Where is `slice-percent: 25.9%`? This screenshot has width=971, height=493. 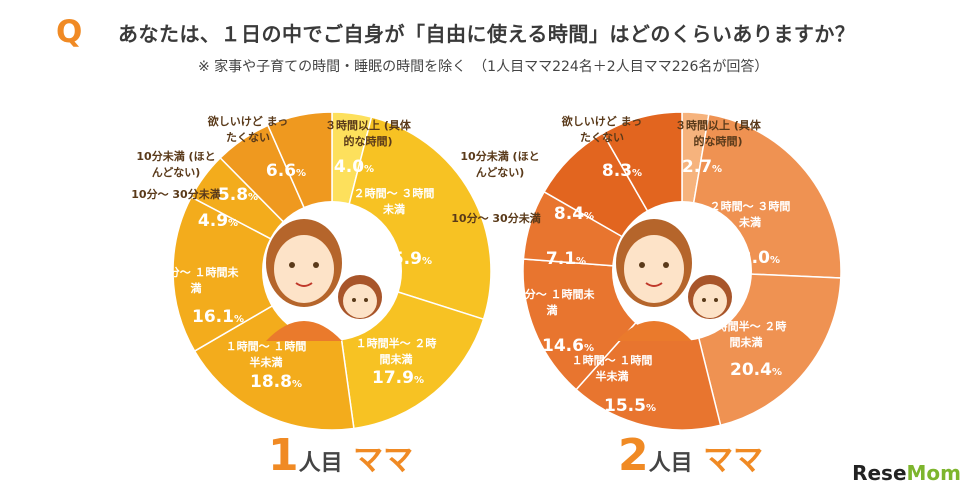 slice-percent: 25.9% is located at coordinates (406, 259).